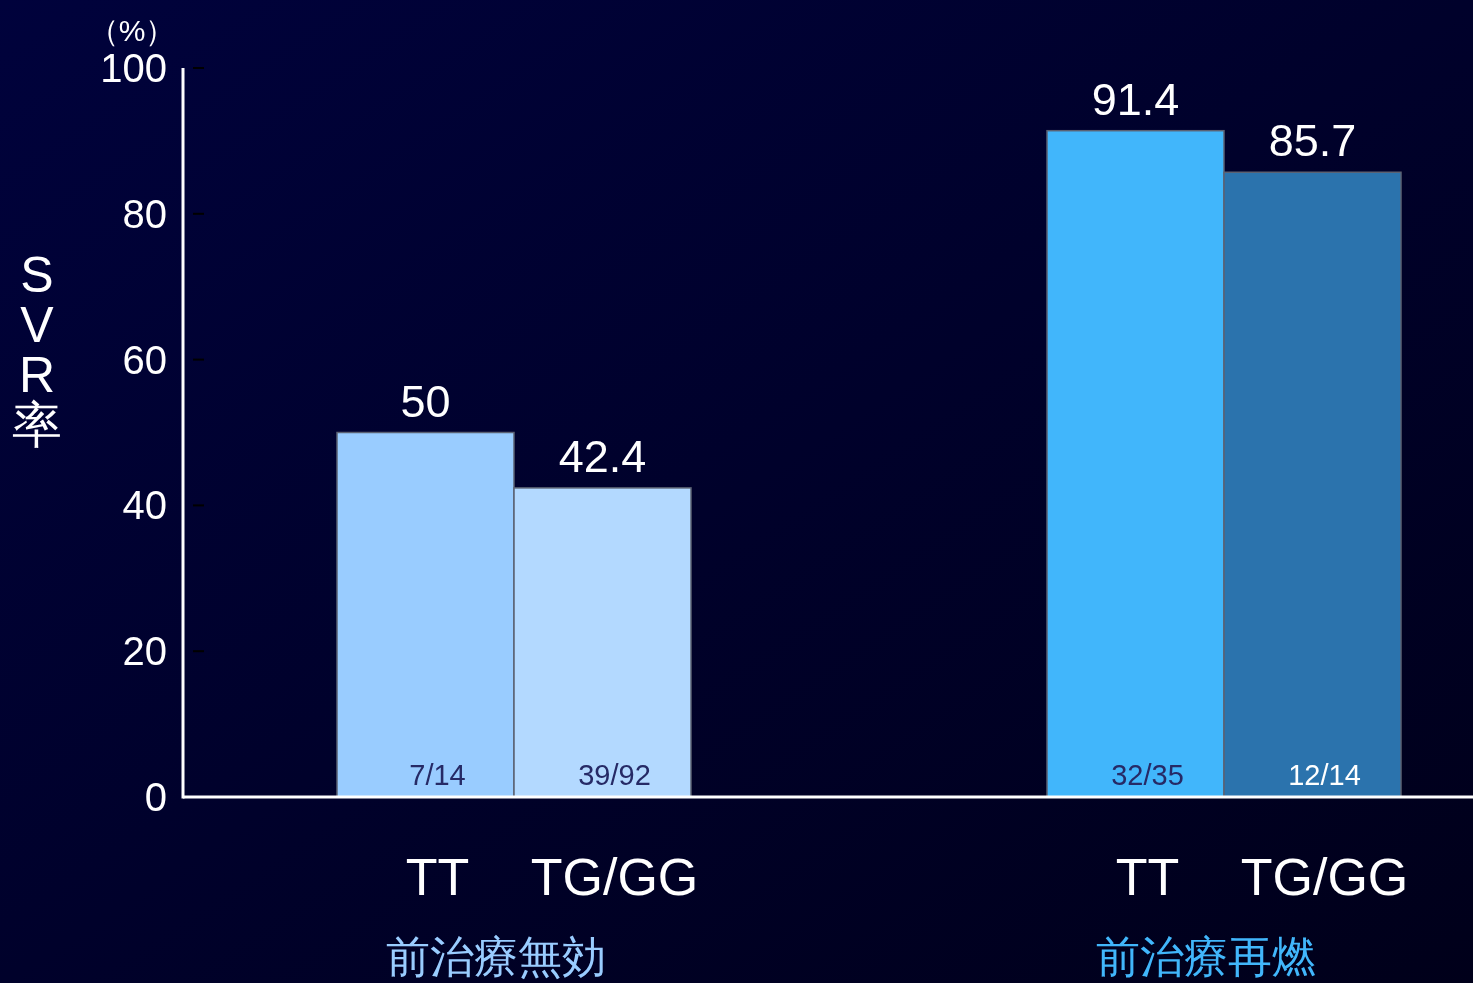  Describe the element at coordinates (1206, 956) in the screenshot. I see `x-tick-label: 前治療再燃` at that location.